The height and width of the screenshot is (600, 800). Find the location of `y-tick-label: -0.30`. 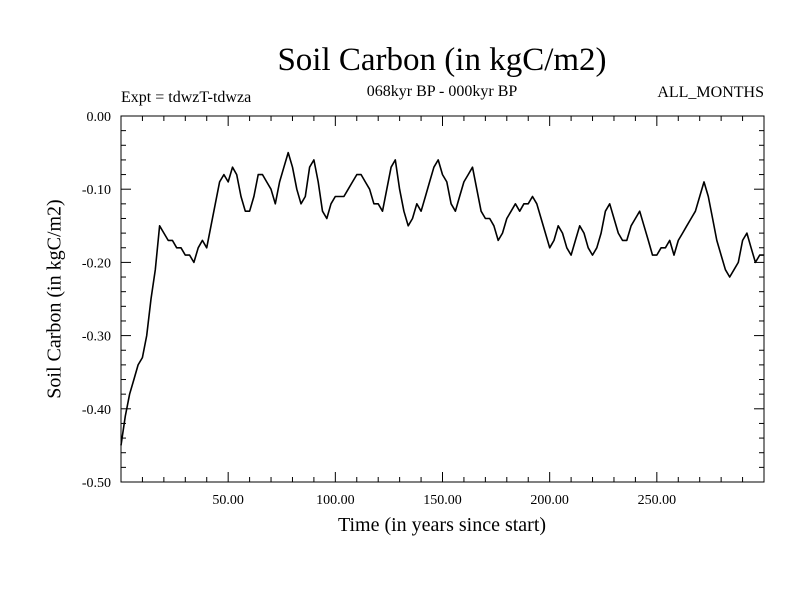

y-tick-label: -0.30 is located at coordinates (96, 337).